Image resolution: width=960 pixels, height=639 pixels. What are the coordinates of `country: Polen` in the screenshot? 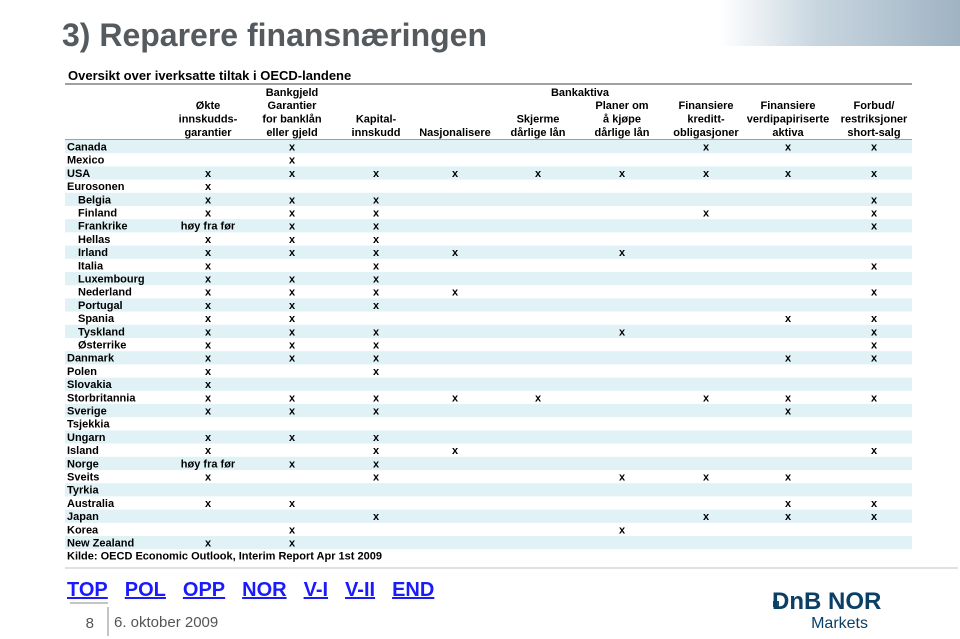 It's located at (82, 372).